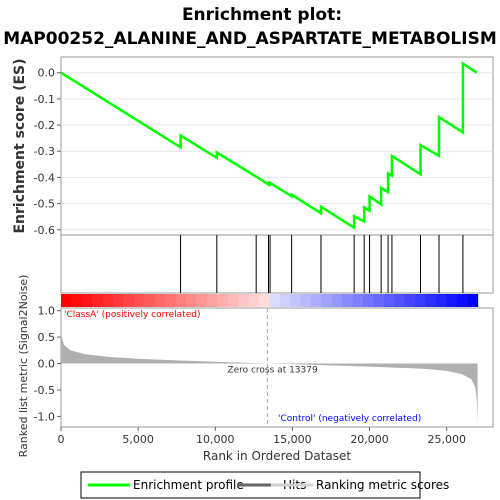  I want to click on chart-title-line1: Enrichment plot:, so click(262, 15).